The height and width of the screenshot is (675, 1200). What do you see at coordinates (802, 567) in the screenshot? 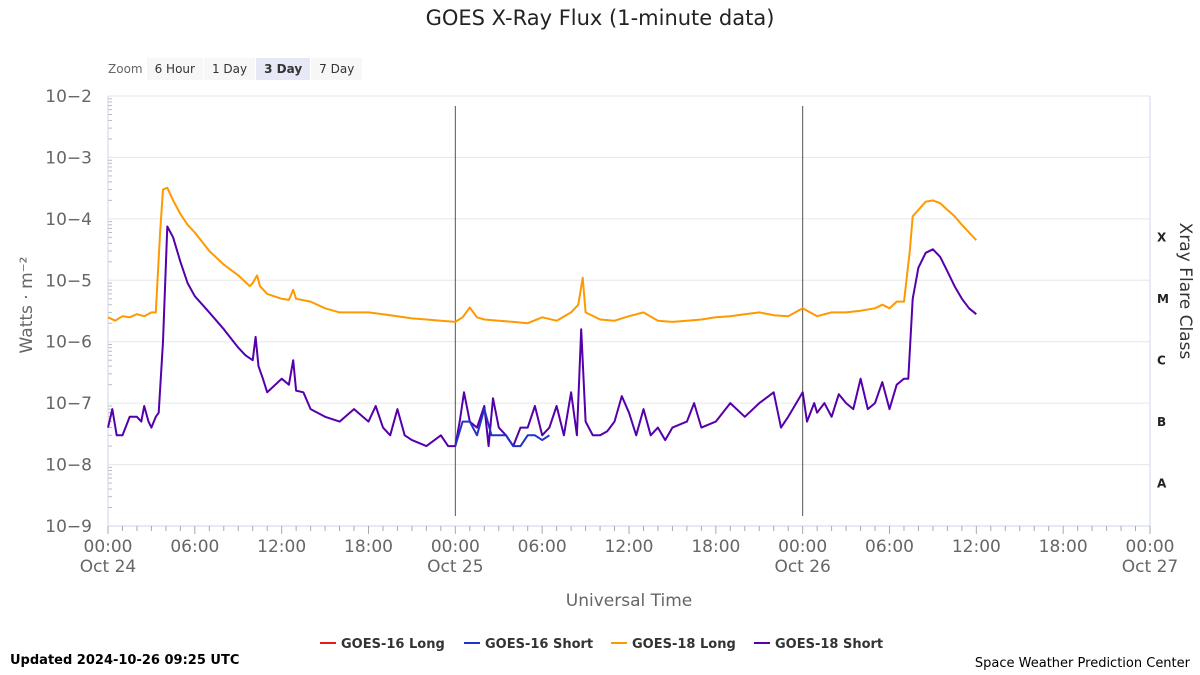
I see `x-tick-date-label: Oct 26` at bounding box center [802, 567].